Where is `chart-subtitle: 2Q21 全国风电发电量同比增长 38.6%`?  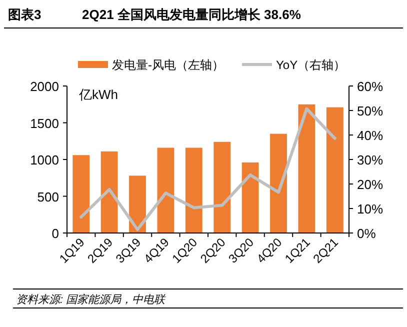 chart-subtitle: 2Q21 全国风电发电量同比增长 38.6% is located at coordinates (192, 14).